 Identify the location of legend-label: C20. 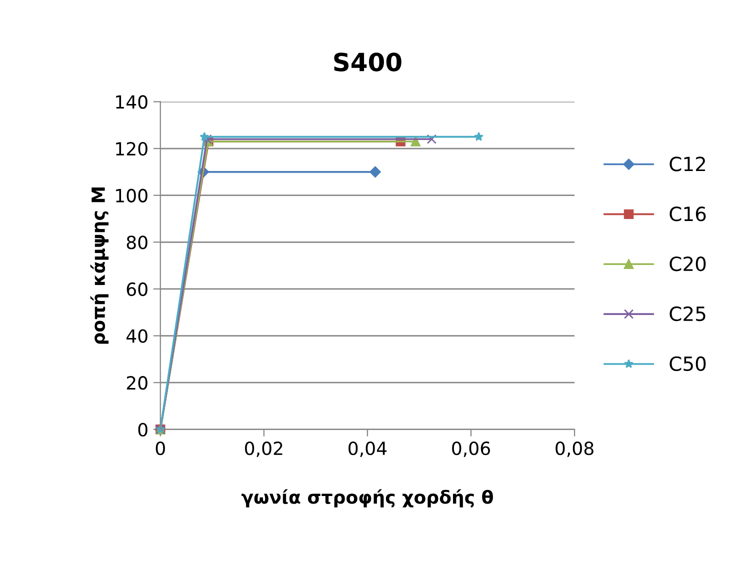
(688, 264).